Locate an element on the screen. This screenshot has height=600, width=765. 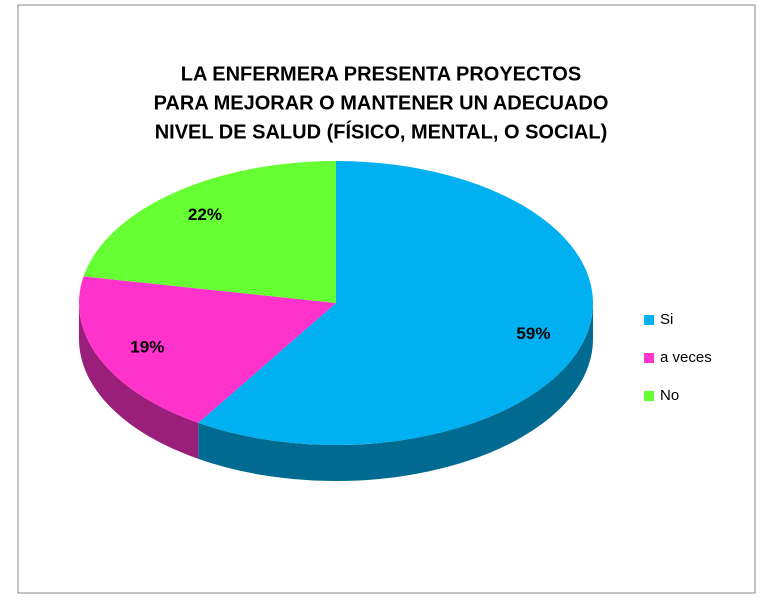
data-label: 59% is located at coordinates (533, 333).